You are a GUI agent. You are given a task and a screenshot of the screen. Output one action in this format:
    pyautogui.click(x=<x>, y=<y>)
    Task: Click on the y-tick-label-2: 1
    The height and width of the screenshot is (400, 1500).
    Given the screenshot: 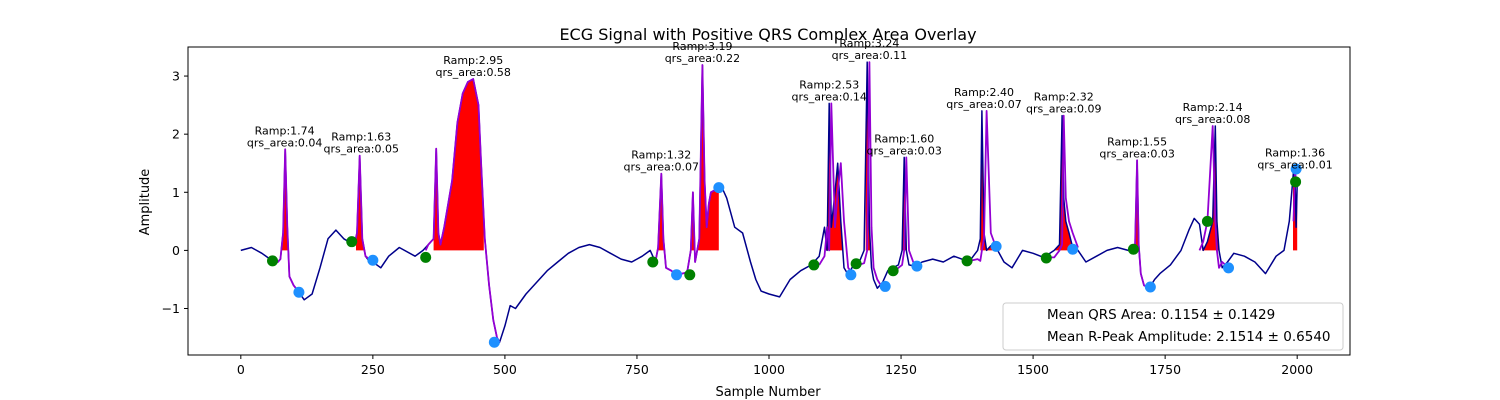 What is the action you would take?
    pyautogui.click(x=176, y=192)
    